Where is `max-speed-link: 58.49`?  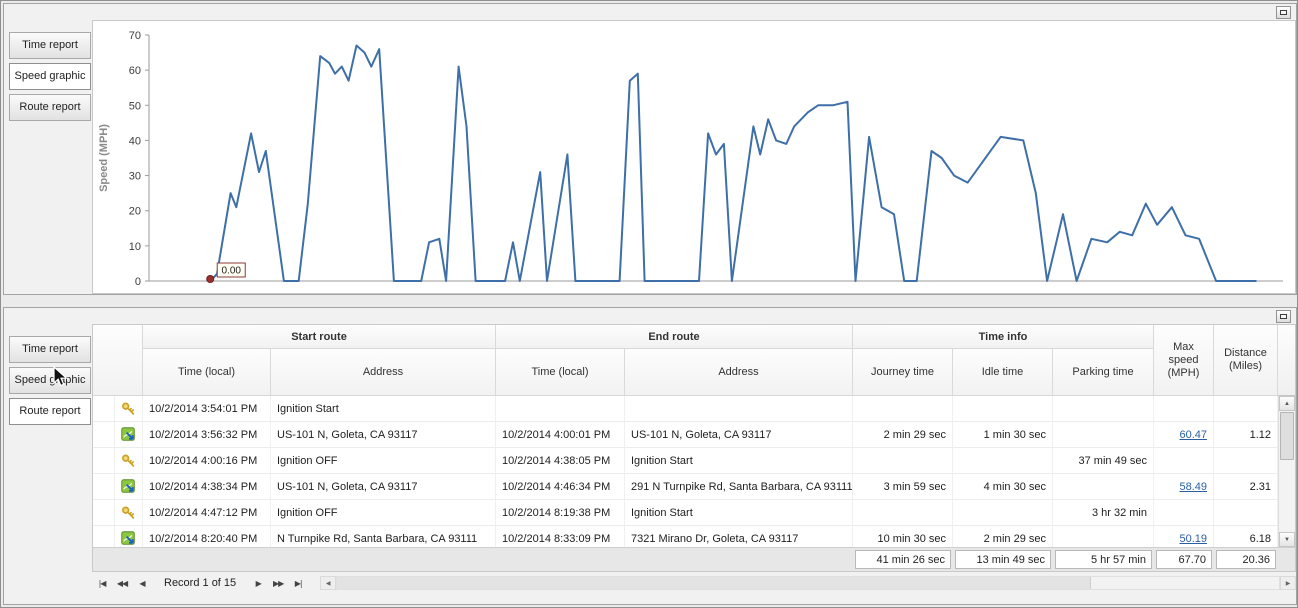
max-speed-link: 58.49 is located at coordinates (1193, 486).